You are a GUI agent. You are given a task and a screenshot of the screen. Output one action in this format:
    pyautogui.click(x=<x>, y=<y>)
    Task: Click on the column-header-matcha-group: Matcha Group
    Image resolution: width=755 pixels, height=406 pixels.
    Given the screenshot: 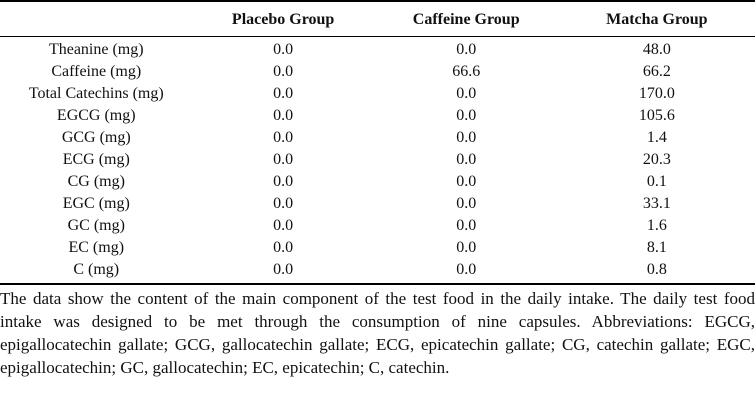 What is the action you would take?
    pyautogui.click(x=657, y=19)
    